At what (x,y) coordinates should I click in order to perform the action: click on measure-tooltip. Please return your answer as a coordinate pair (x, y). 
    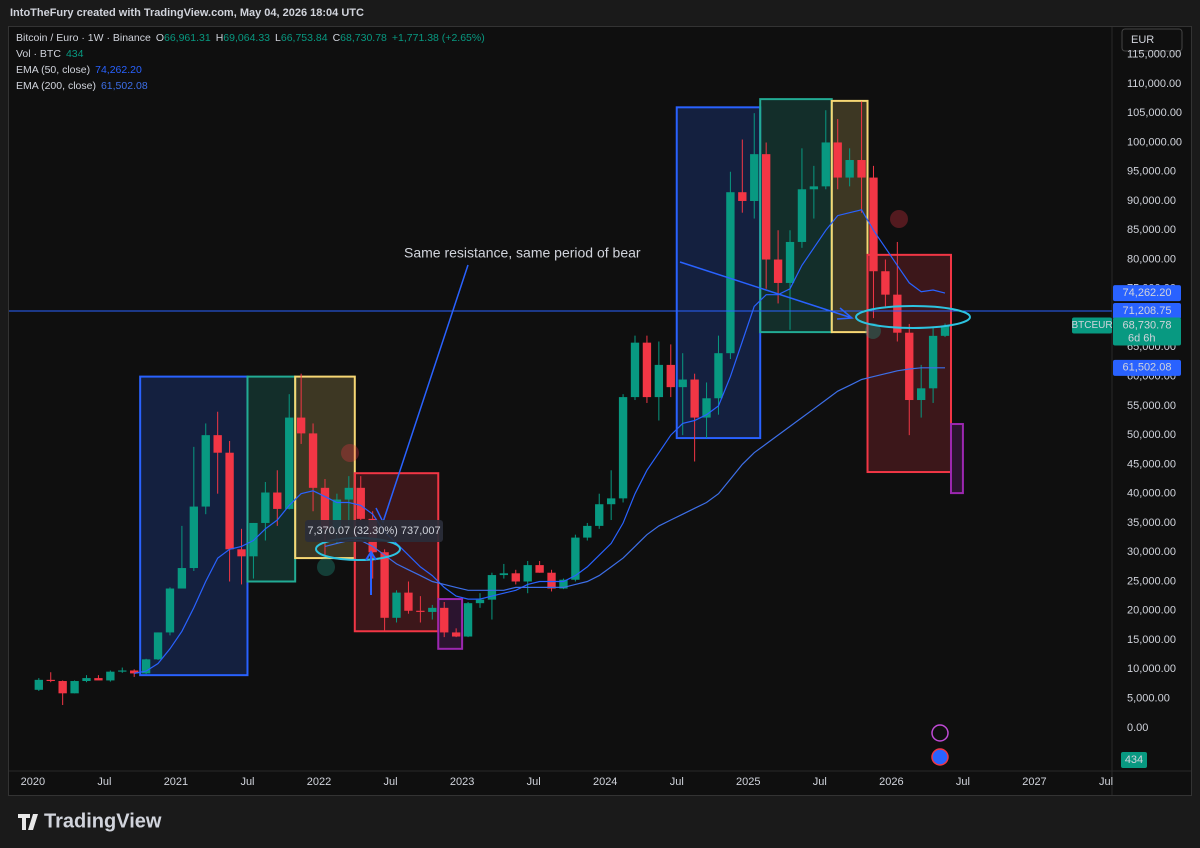
    Looking at the image, I should click on (374, 531).